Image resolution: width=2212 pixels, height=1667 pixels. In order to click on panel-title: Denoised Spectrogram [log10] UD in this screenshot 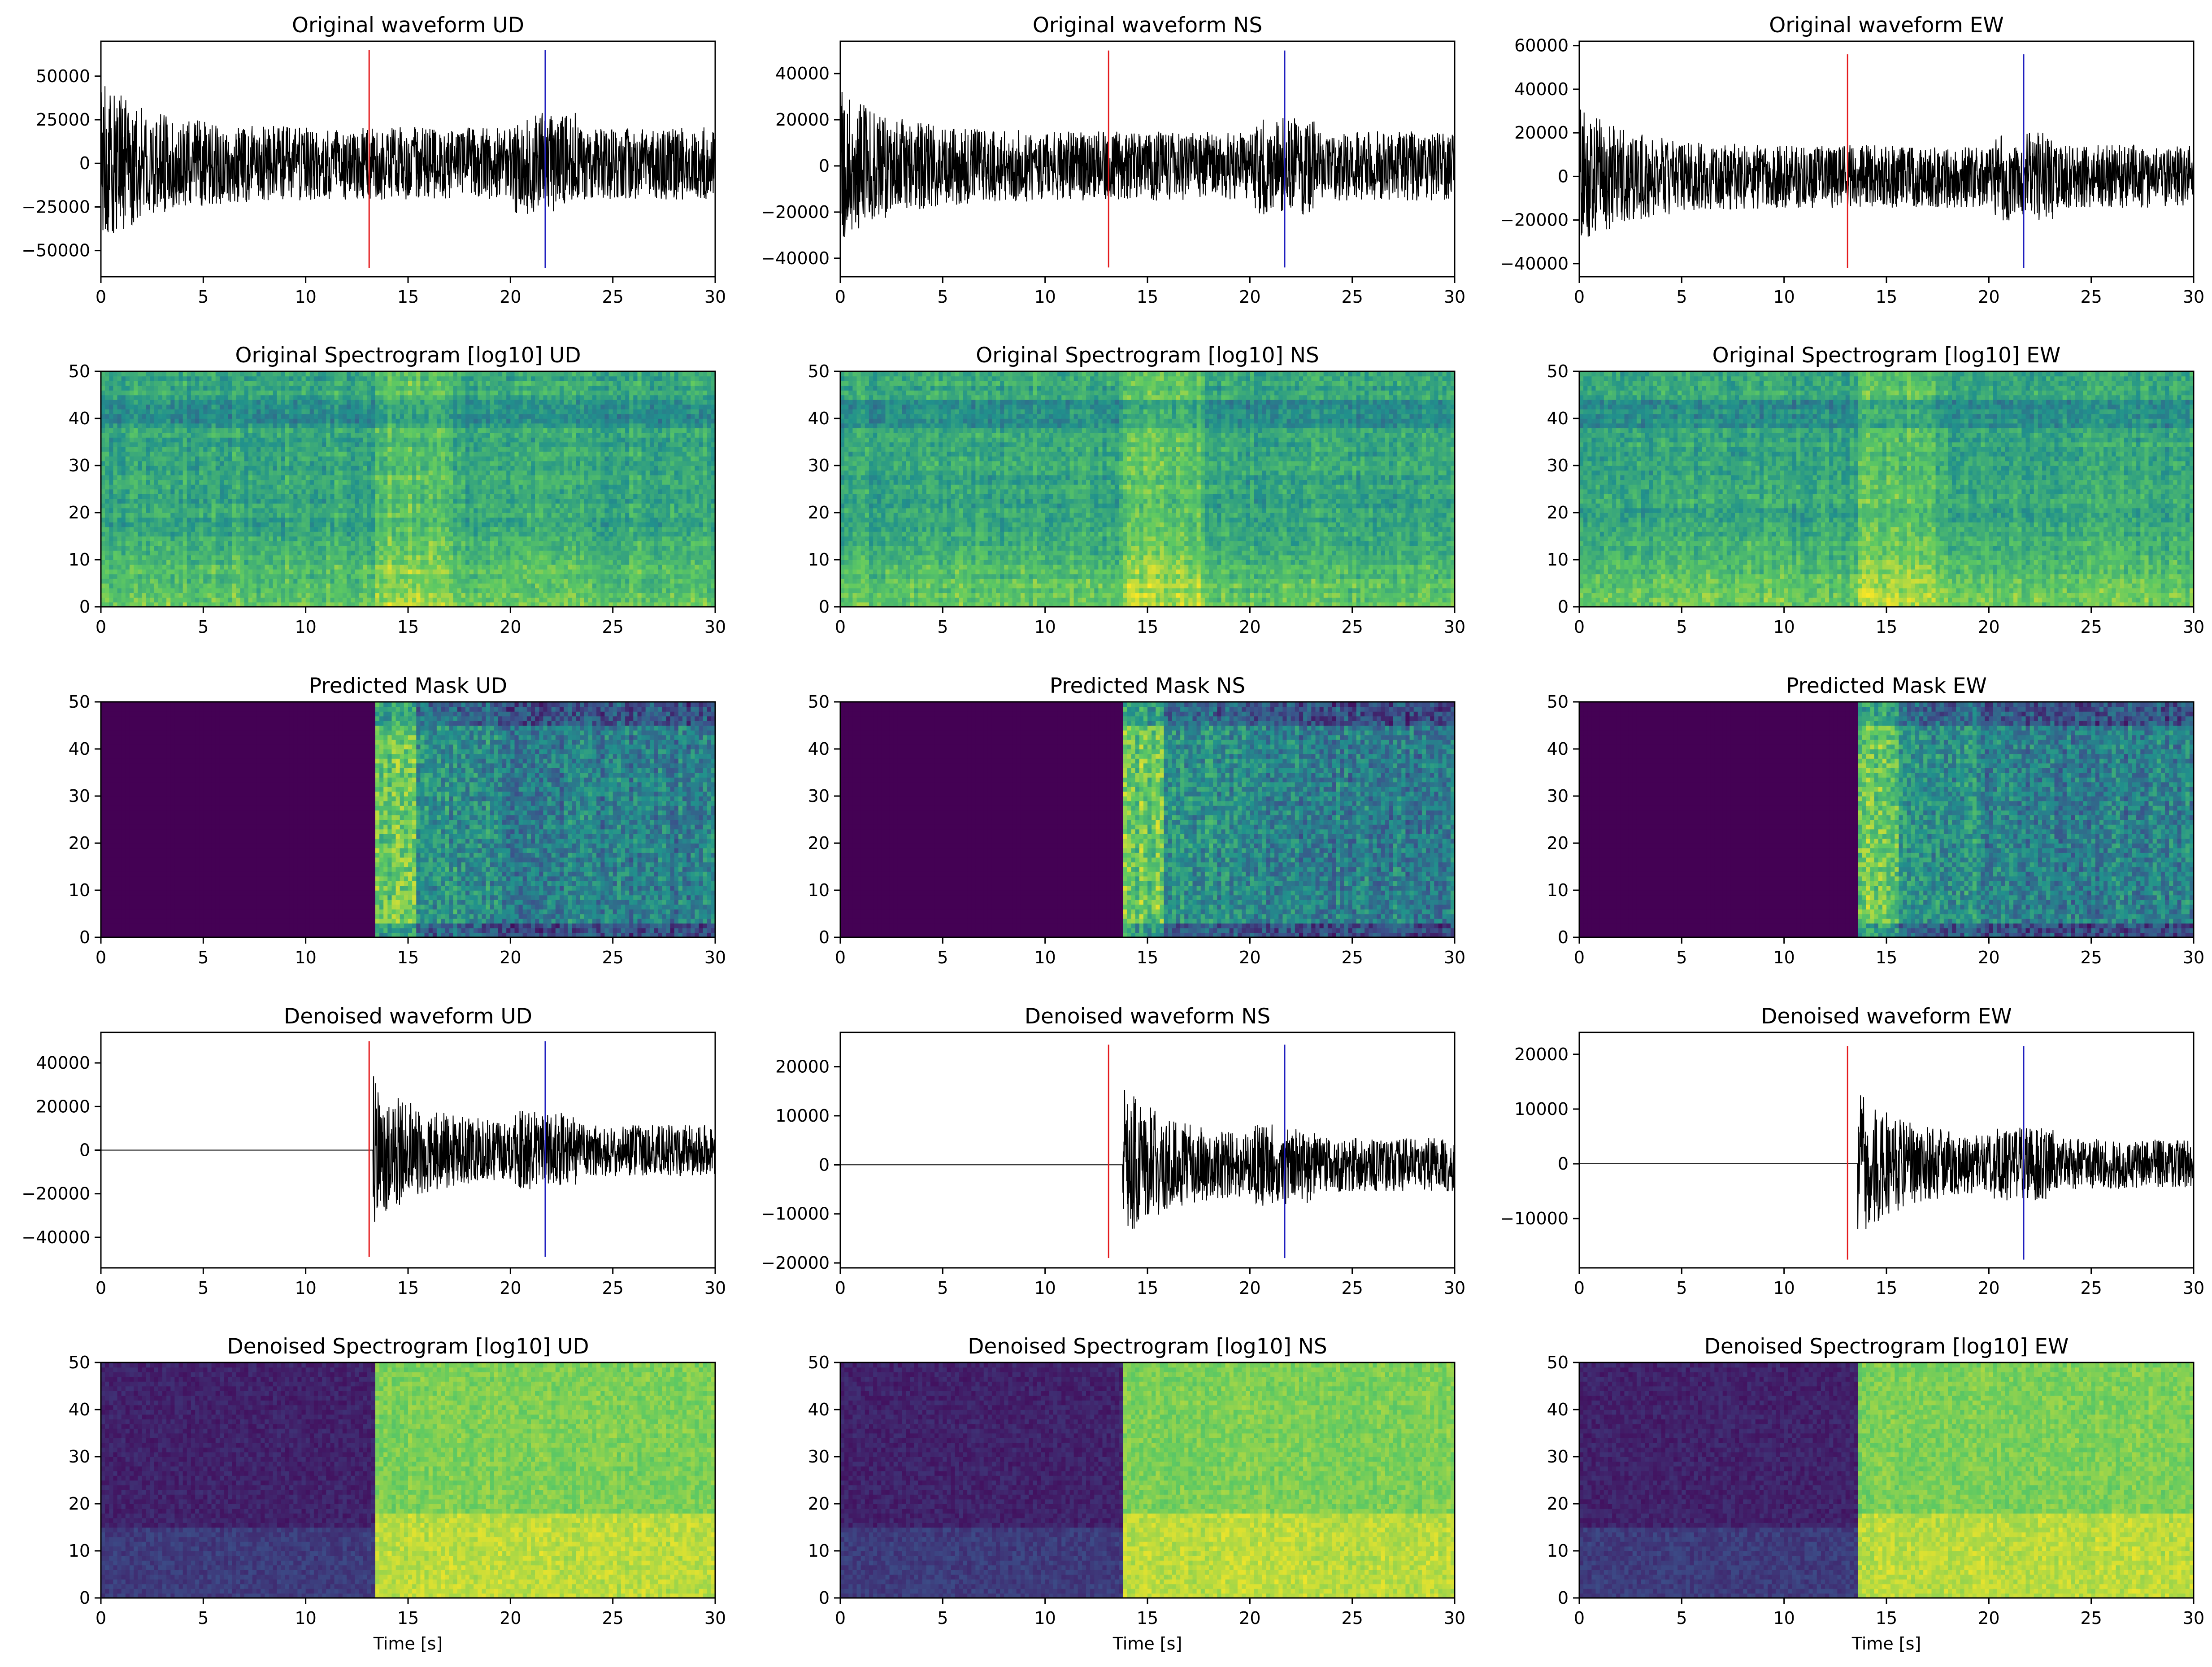, I will do `click(408, 1346)`.